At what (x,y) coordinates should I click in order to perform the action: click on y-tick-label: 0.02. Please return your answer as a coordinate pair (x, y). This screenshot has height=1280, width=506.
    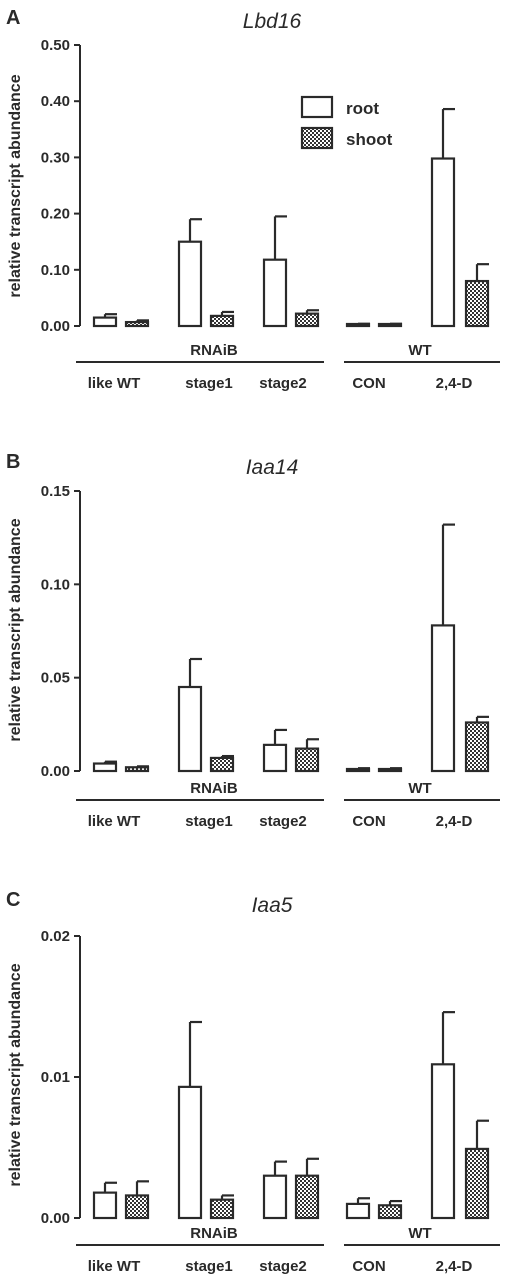
    Looking at the image, I should click on (55, 936).